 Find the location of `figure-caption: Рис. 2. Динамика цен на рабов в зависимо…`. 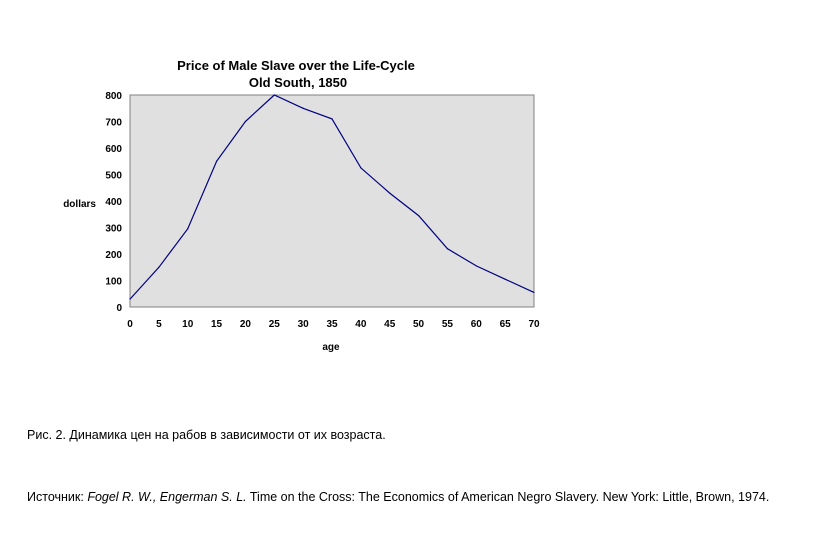

figure-caption: Рис. 2. Динамика цен на рабов в зависимо… is located at coordinates (206, 435).